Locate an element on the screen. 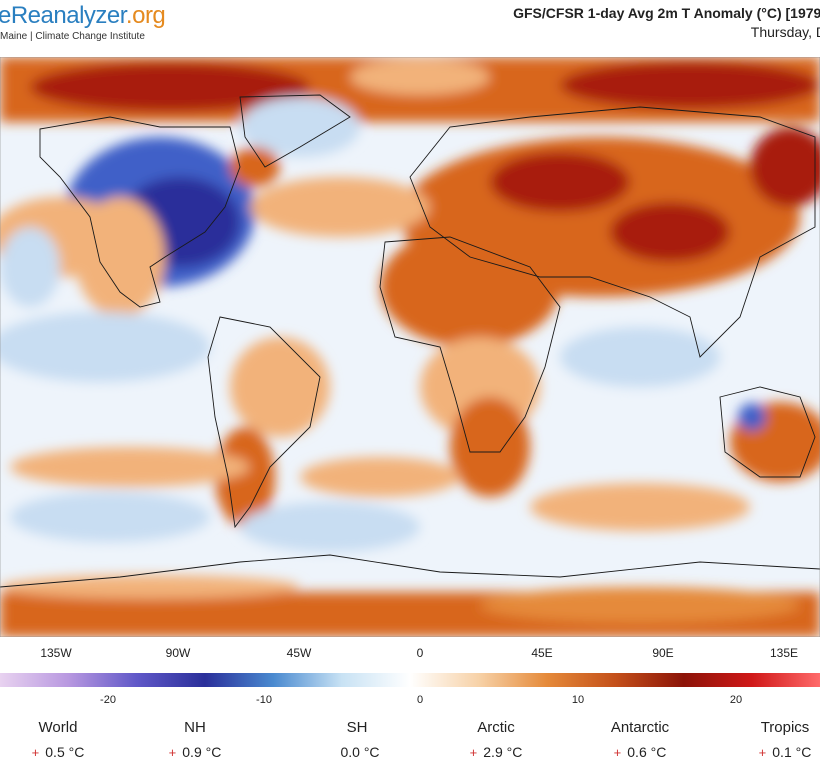  stat-value: 2.9 °C is located at coordinates (503, 752).